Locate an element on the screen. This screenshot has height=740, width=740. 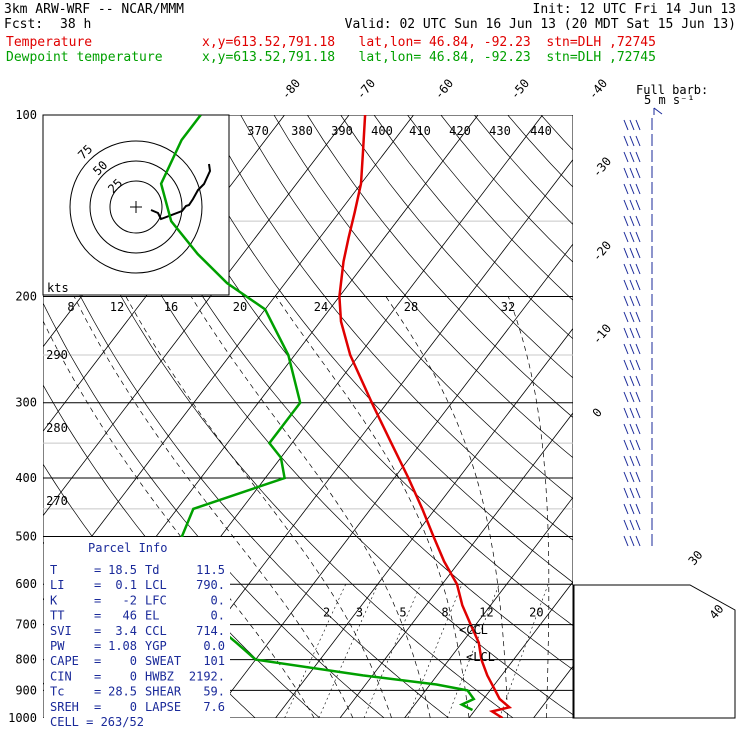
mixing-ratio-label: 8 is located at coordinates (444, 613).